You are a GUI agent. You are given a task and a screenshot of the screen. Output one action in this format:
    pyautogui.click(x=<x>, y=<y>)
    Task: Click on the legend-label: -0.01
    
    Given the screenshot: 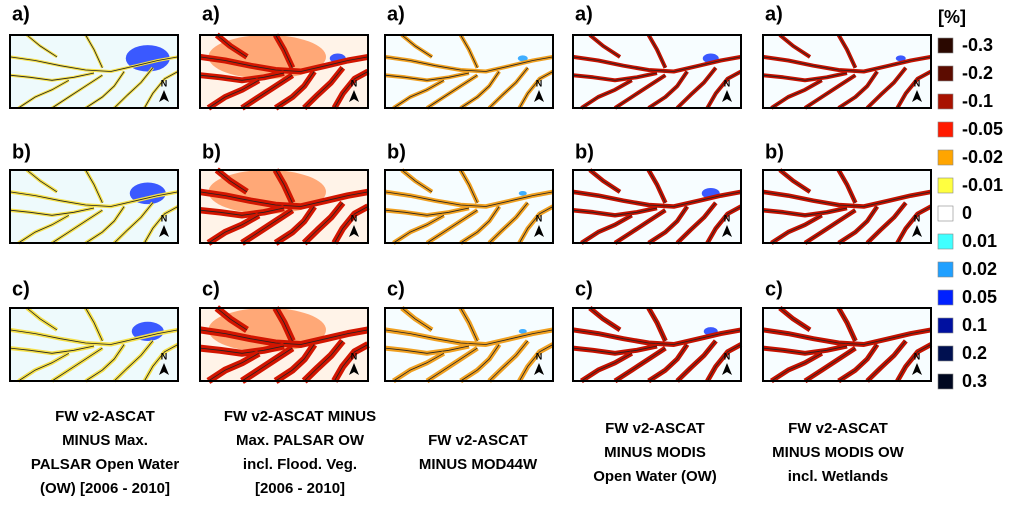 What is the action you would take?
    pyautogui.click(x=982, y=185)
    